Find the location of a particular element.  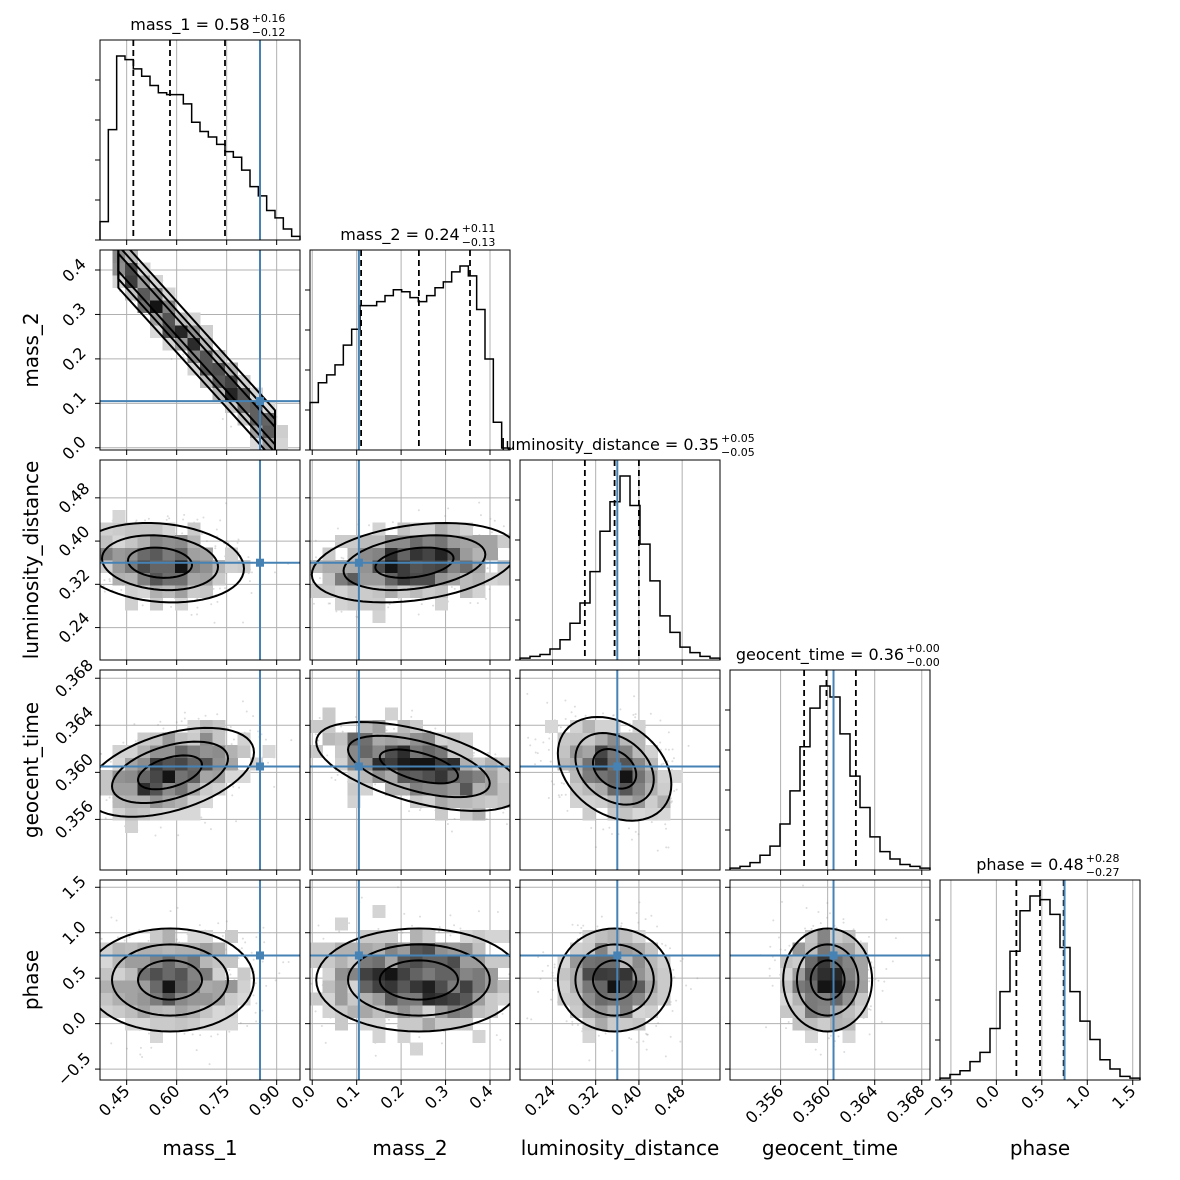

y-tick-label: 0.48 is located at coordinates (74, 498).